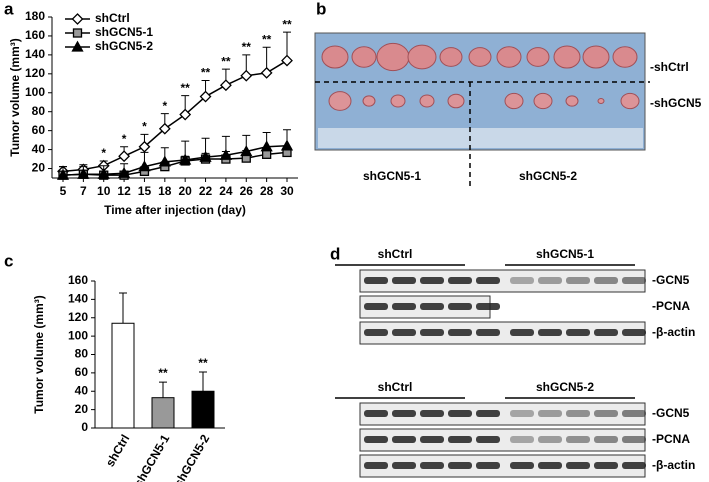 This screenshot has width=709, height=482. I want to click on x-tick-label: 15, so click(145, 191).